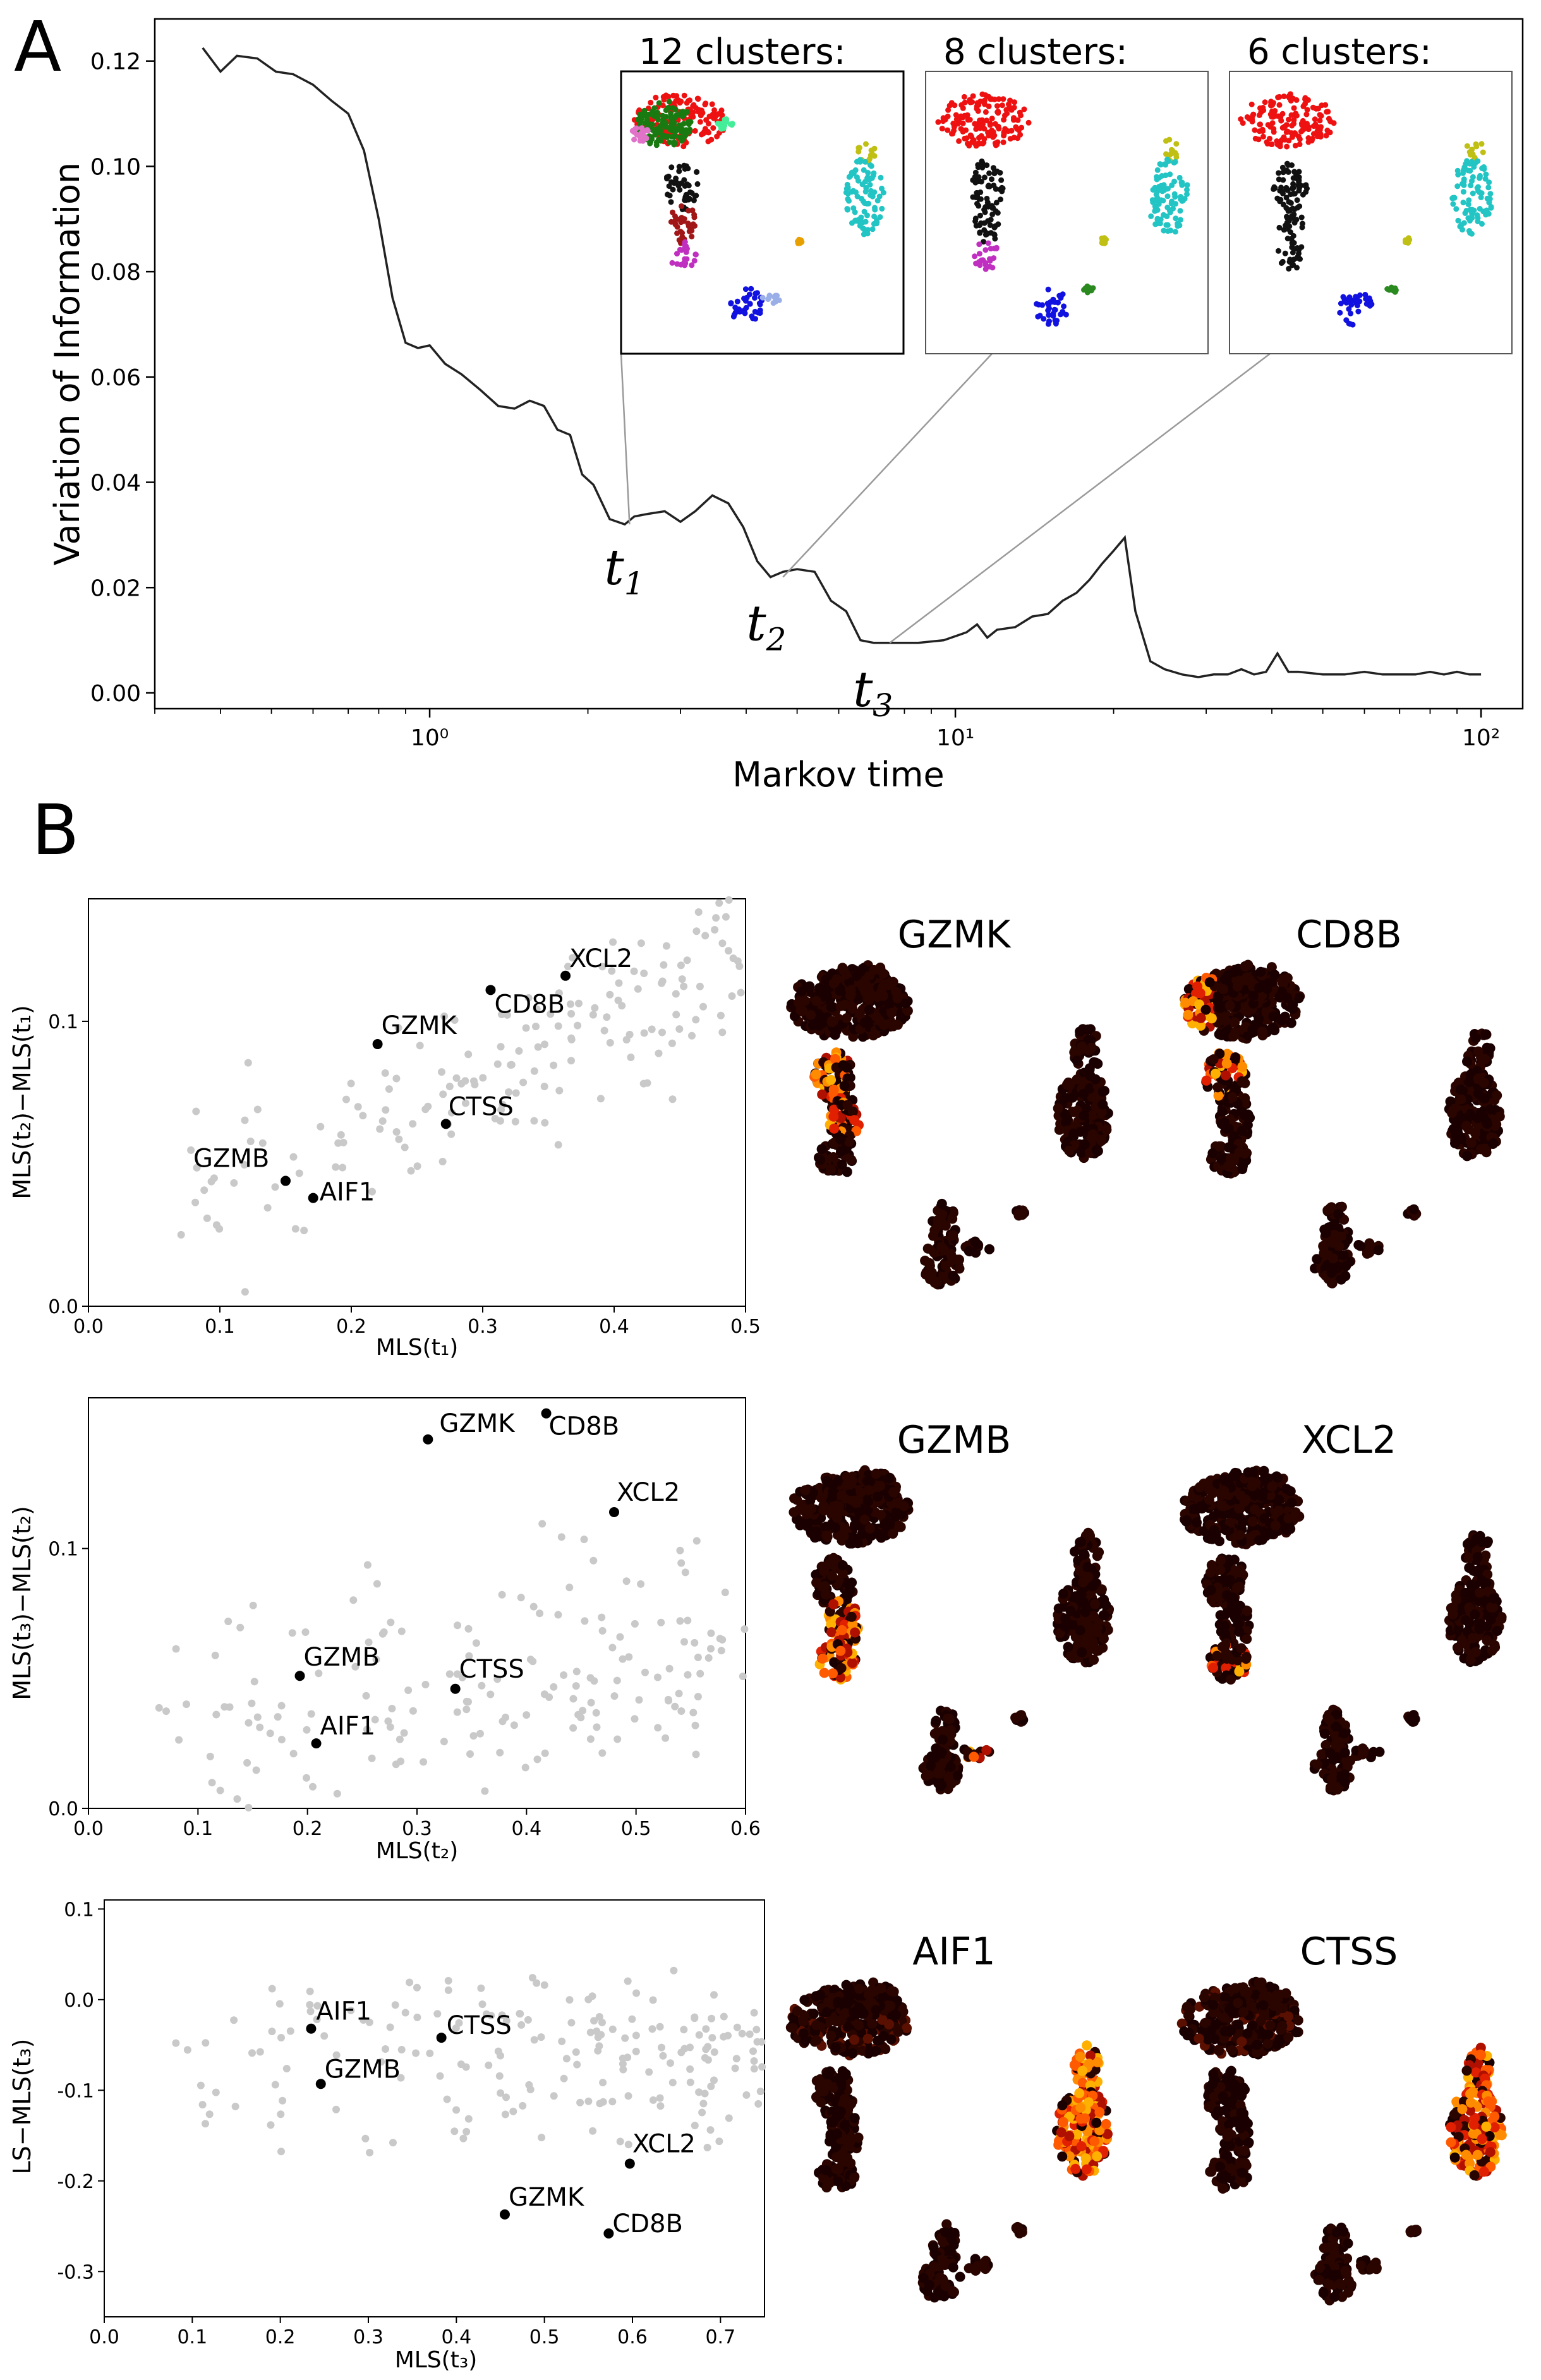  I want to click on s1-y-tick-label: 0.1, so click(63, 1022).